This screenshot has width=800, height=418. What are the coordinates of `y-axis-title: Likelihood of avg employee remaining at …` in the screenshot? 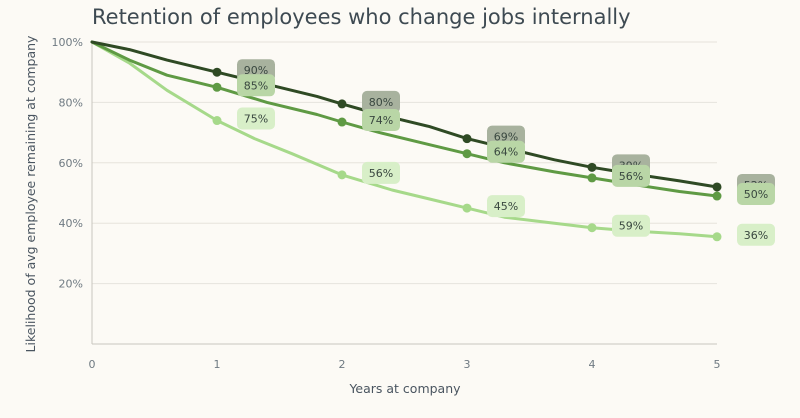 It's located at (30, 193).